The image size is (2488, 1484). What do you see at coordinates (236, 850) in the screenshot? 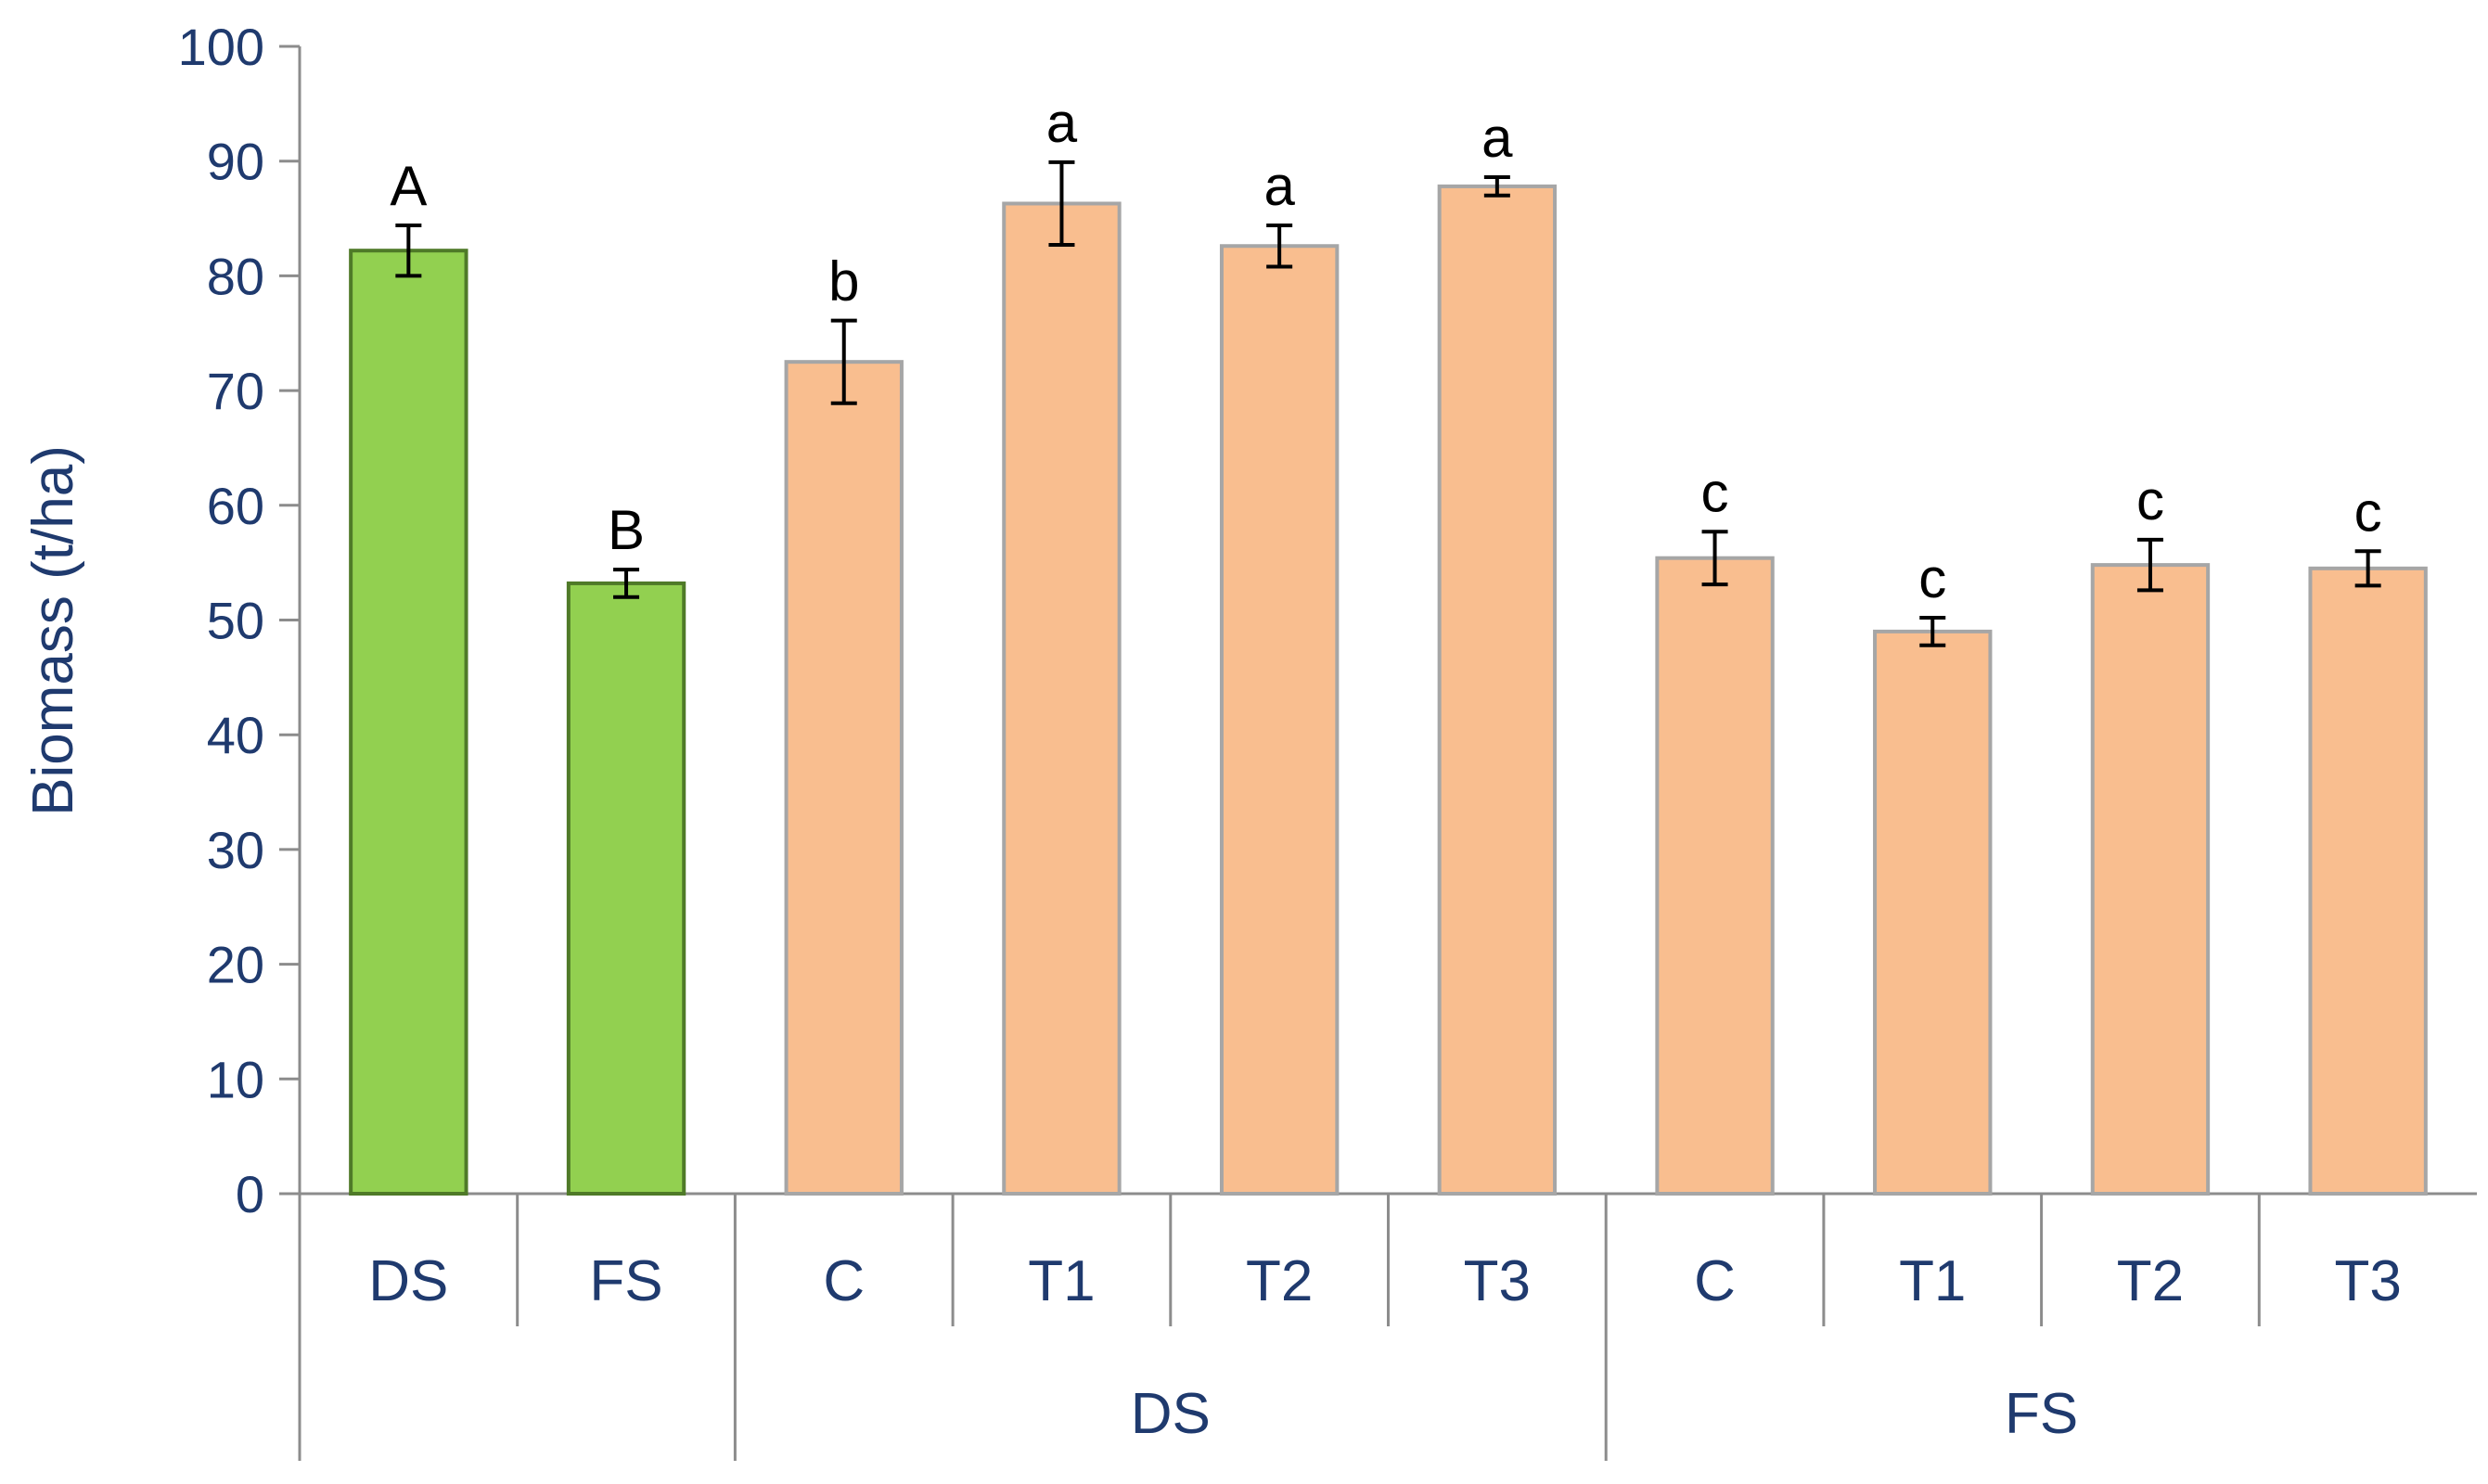
I see `y-tick-label: 30` at bounding box center [236, 850].